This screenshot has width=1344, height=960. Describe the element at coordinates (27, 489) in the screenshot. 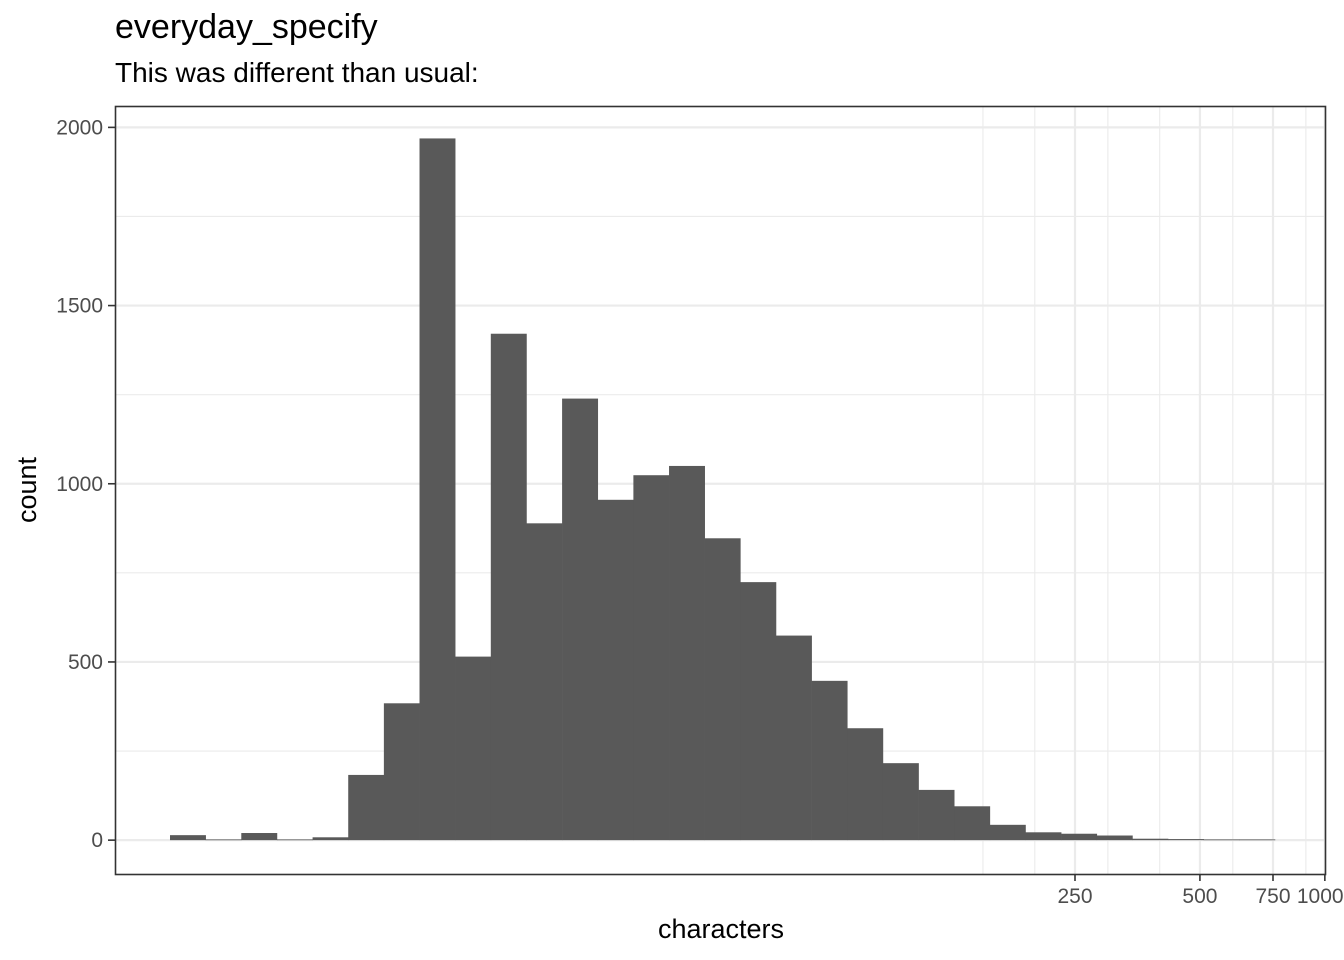

I see `y-axis-title: count` at that location.